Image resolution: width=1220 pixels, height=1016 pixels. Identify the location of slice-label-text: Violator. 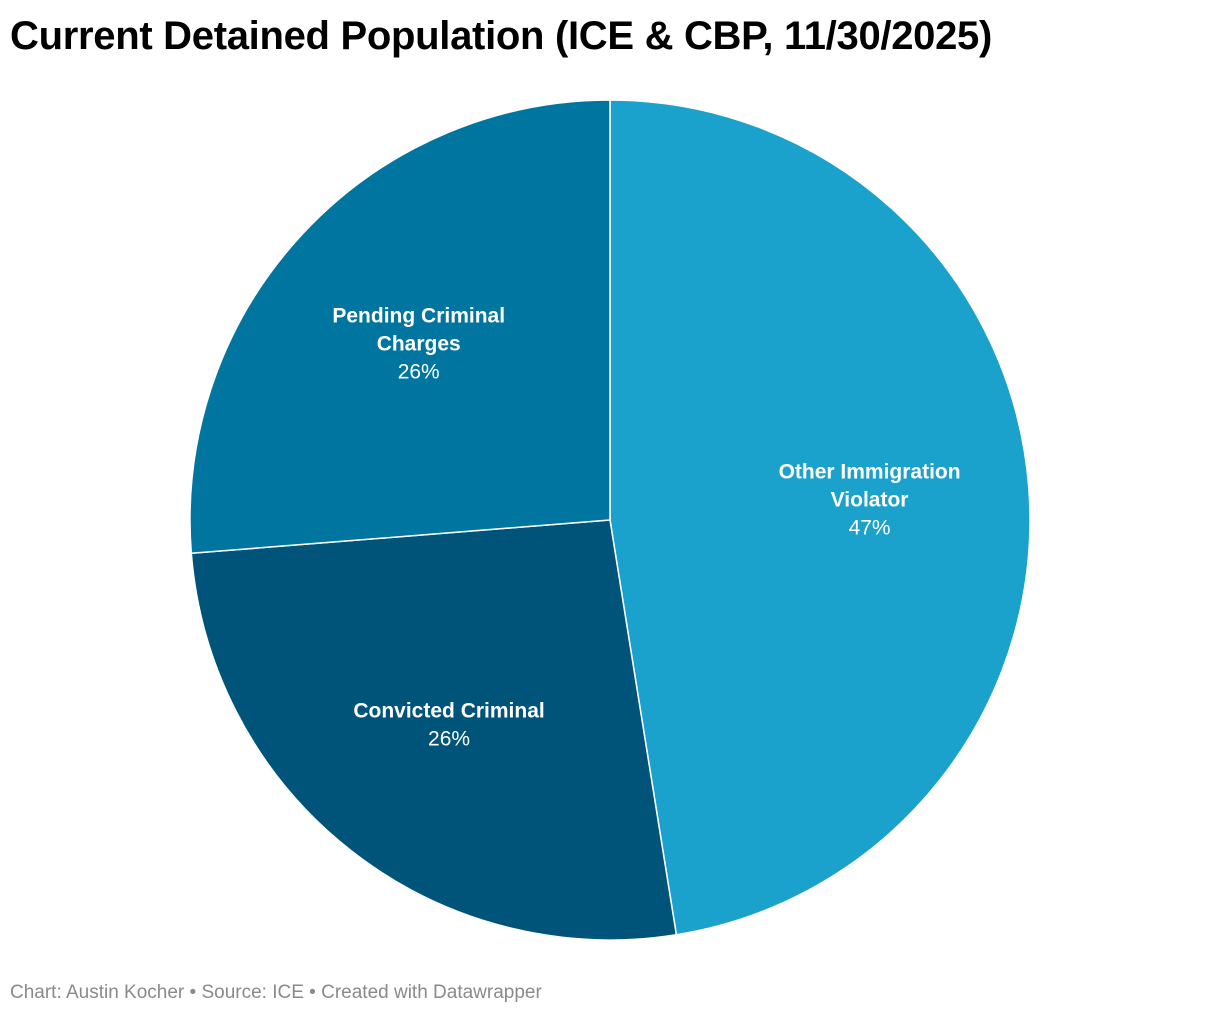
(870, 499).